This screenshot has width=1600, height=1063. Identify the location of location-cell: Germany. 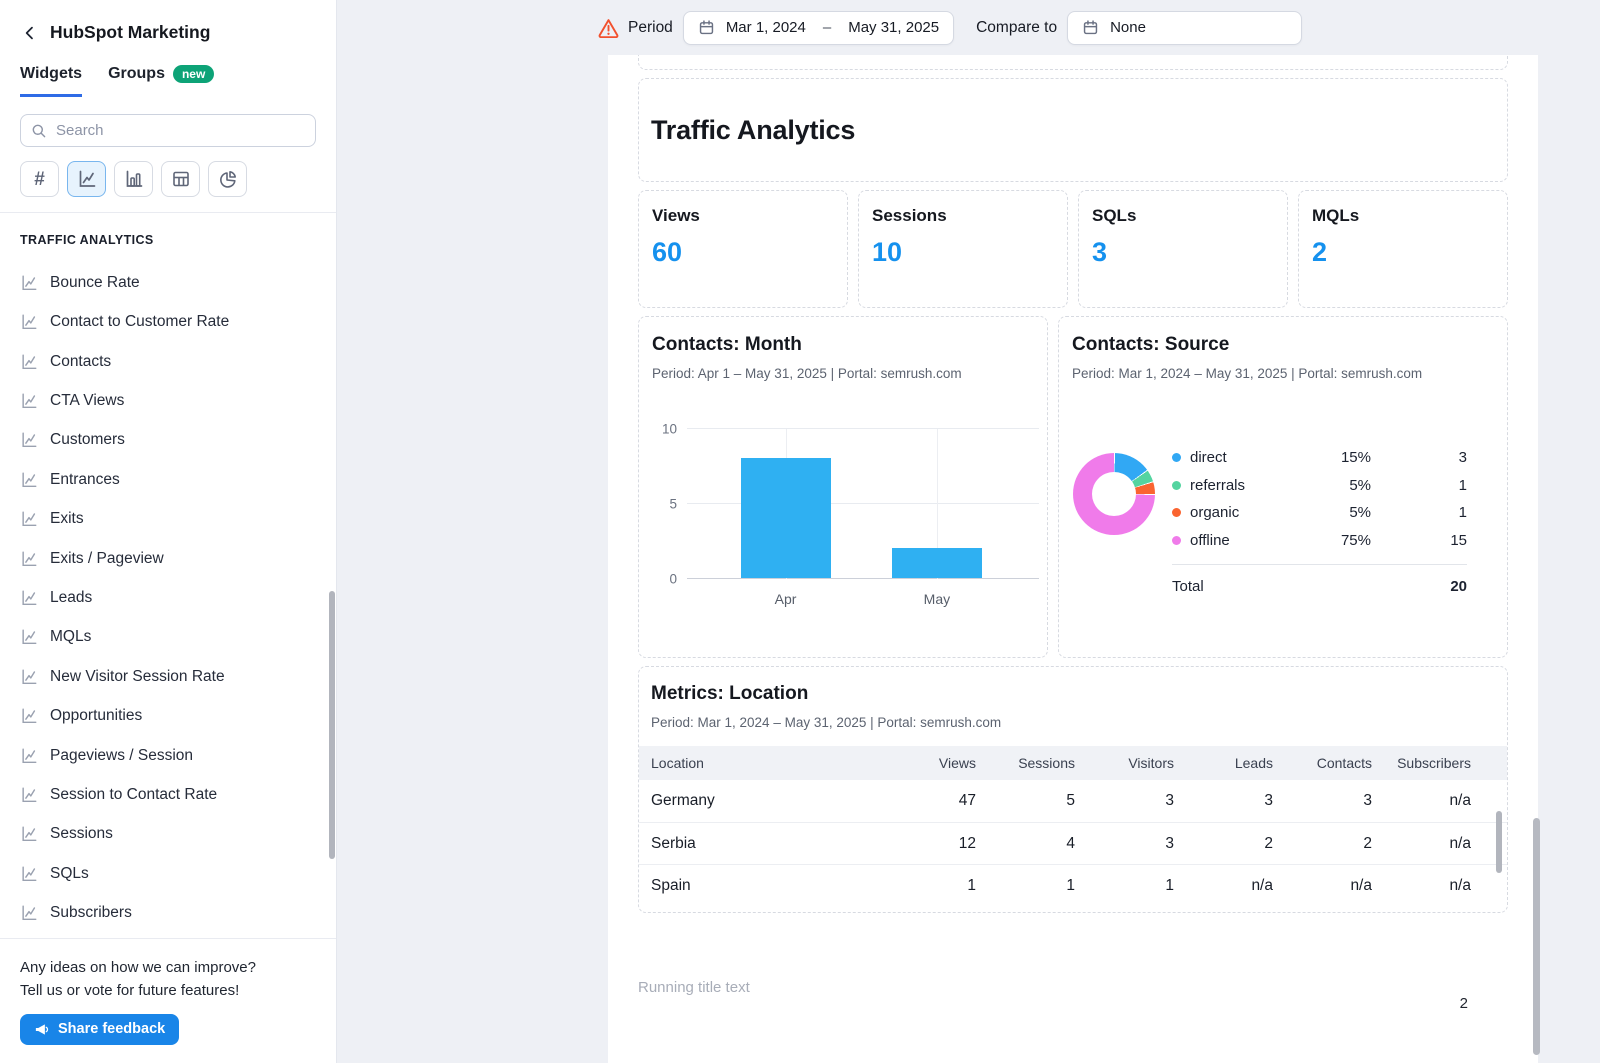
(683, 800).